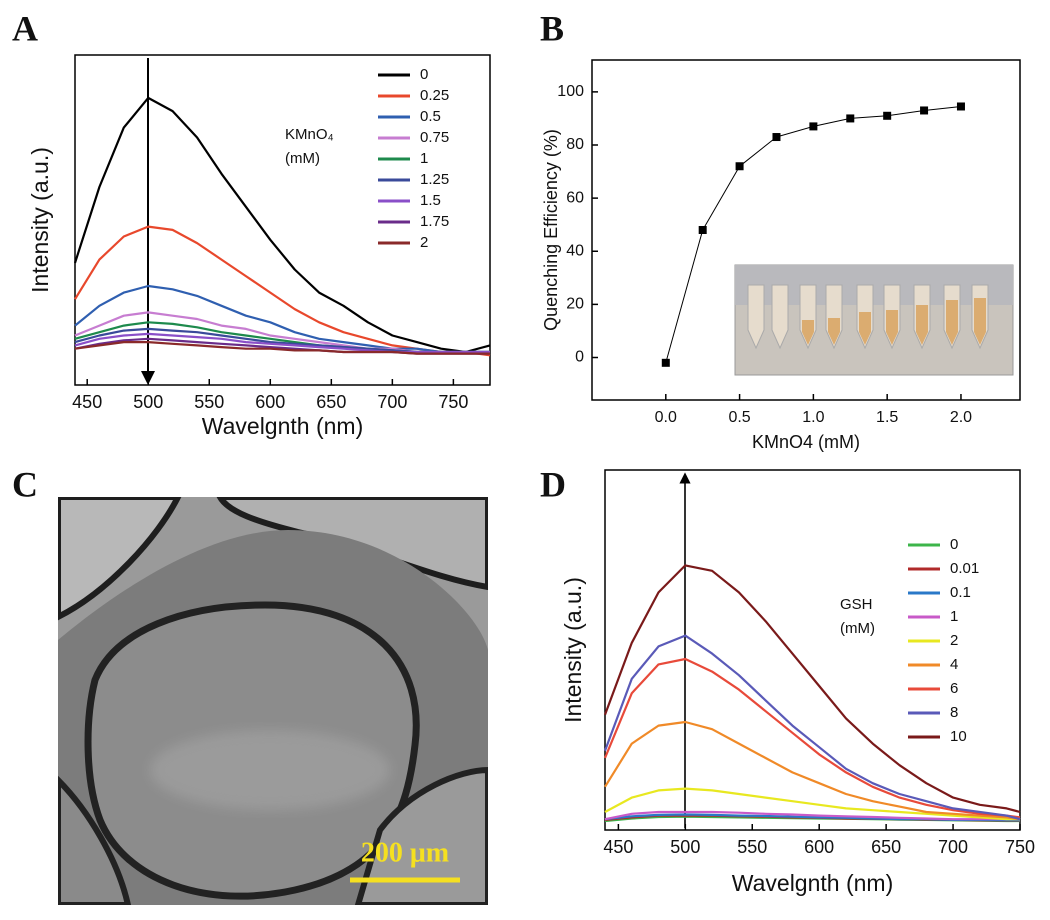 This screenshot has width=1050, height=920. What do you see at coordinates (954, 712) in the screenshot?
I see `legend-label: 8` at bounding box center [954, 712].